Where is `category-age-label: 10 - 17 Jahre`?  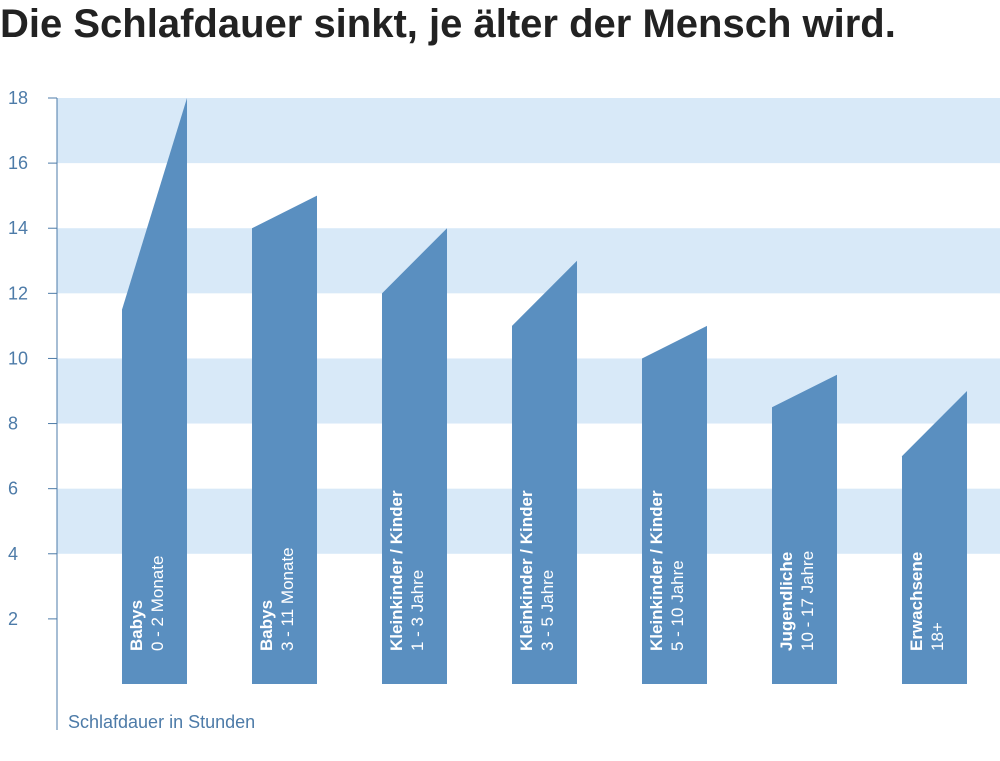
category-age-label: 10 - 17 Jahre is located at coordinates (807, 601).